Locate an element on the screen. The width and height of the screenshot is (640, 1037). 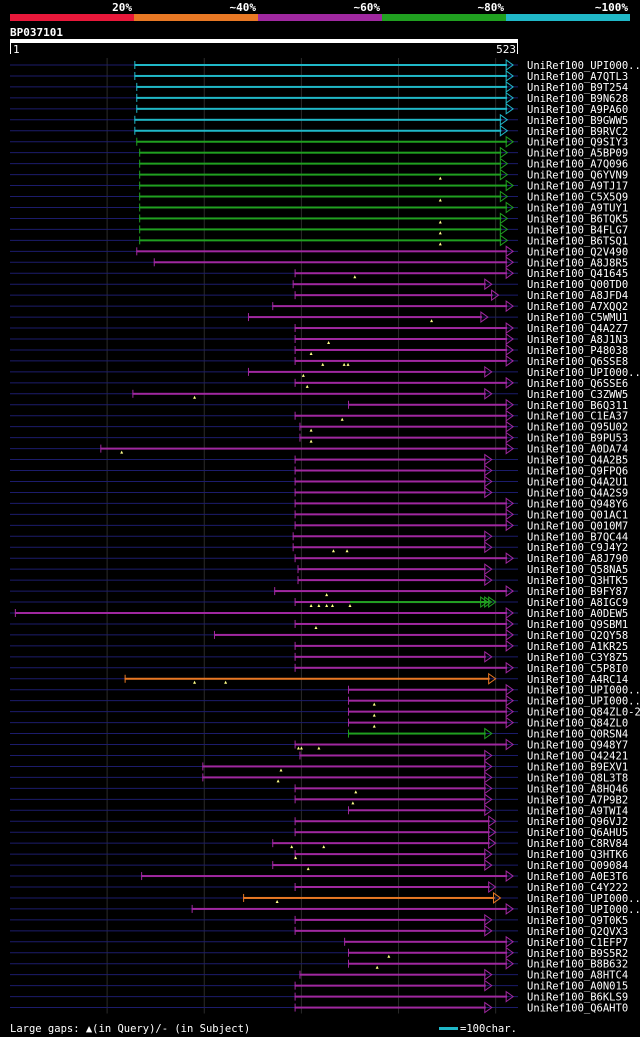
hit-row: UniRef100_Q6YVN9 is located at coordinates (319, 175).